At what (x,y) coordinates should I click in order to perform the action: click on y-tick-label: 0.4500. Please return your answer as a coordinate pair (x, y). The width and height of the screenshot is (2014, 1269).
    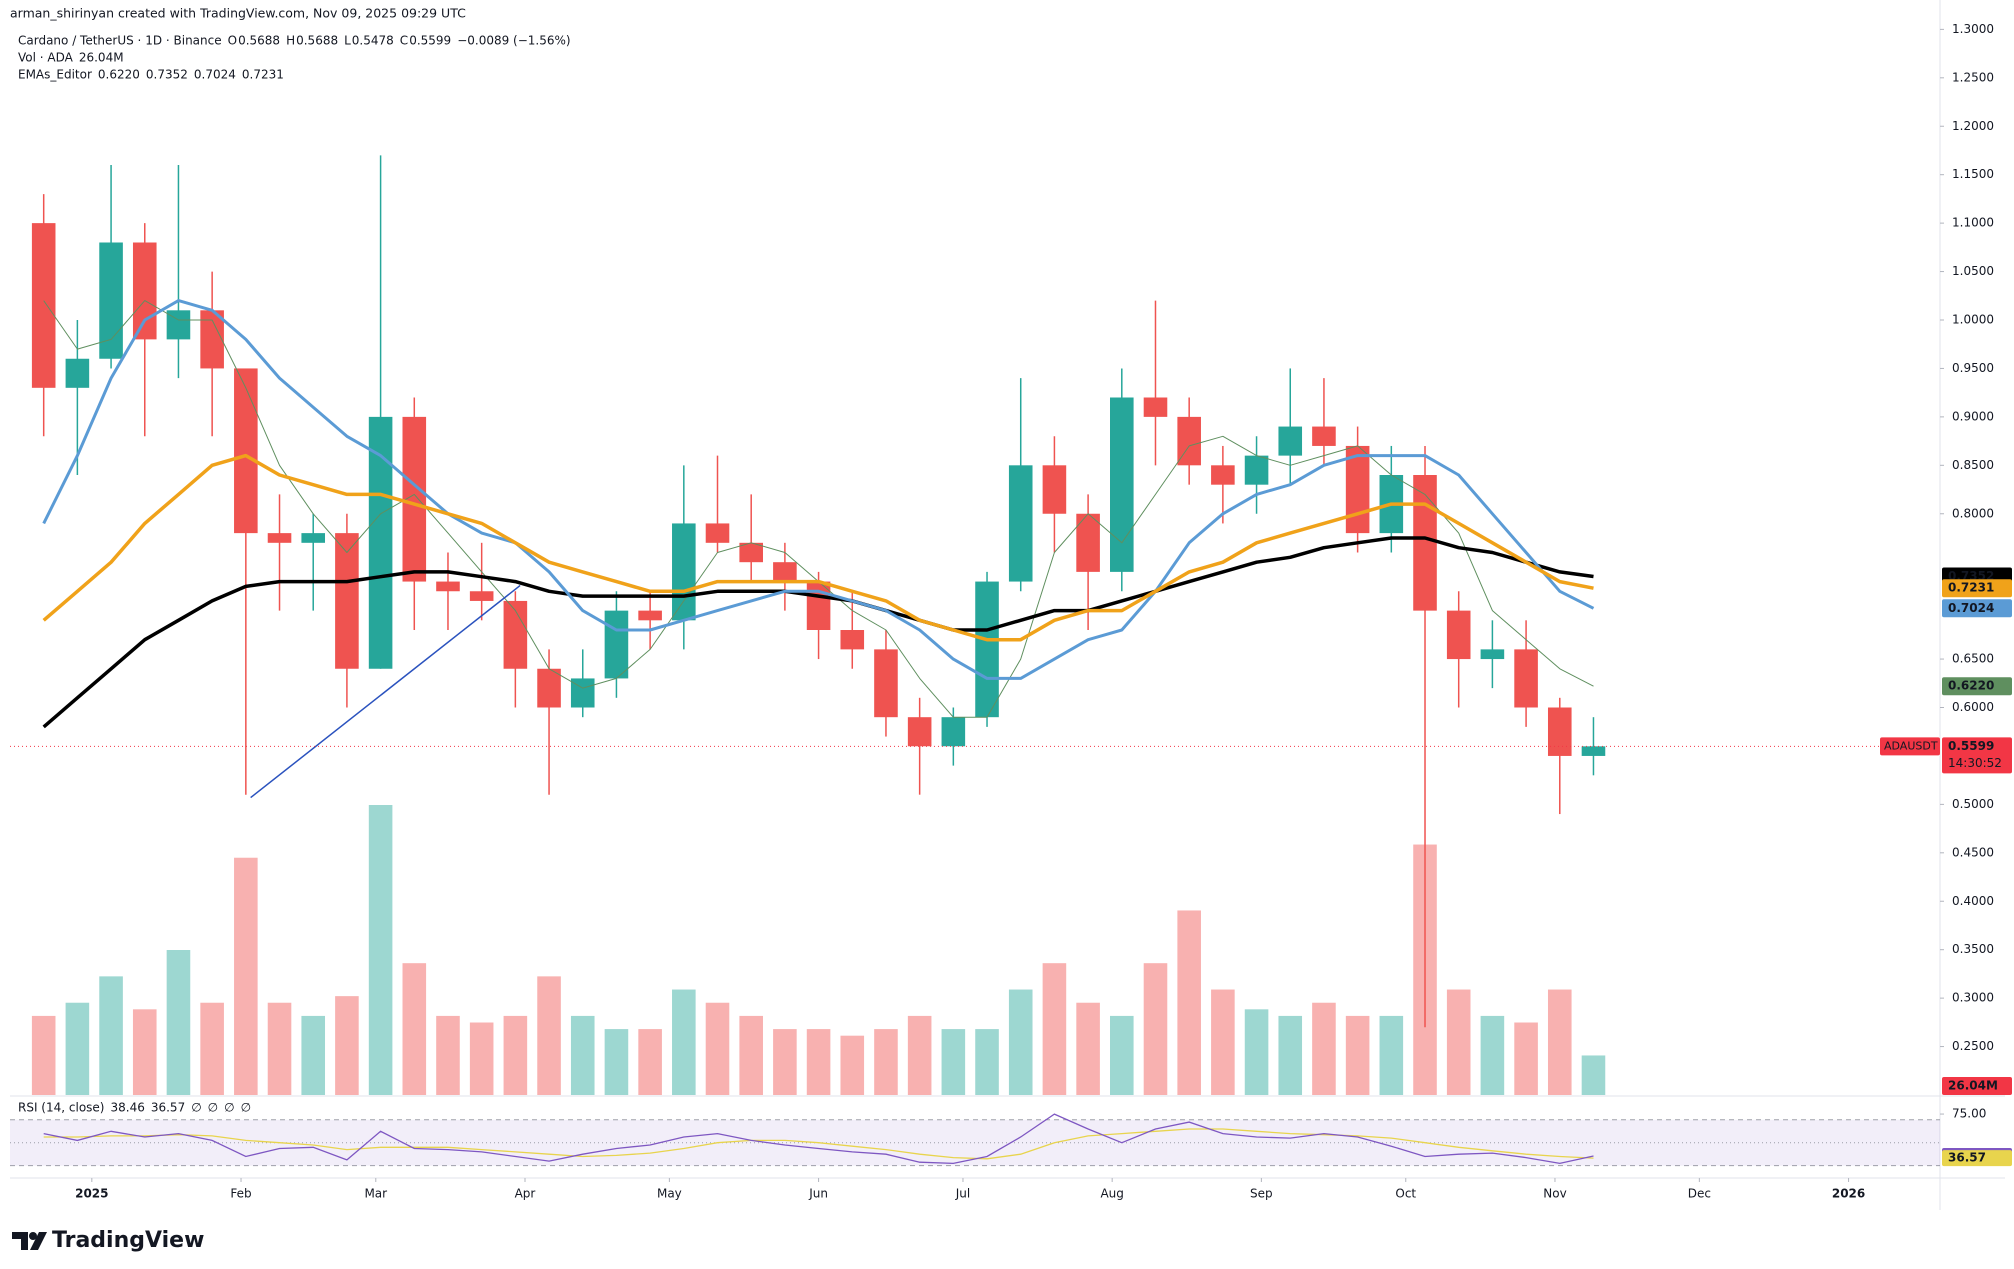
    Looking at the image, I should click on (1973, 852).